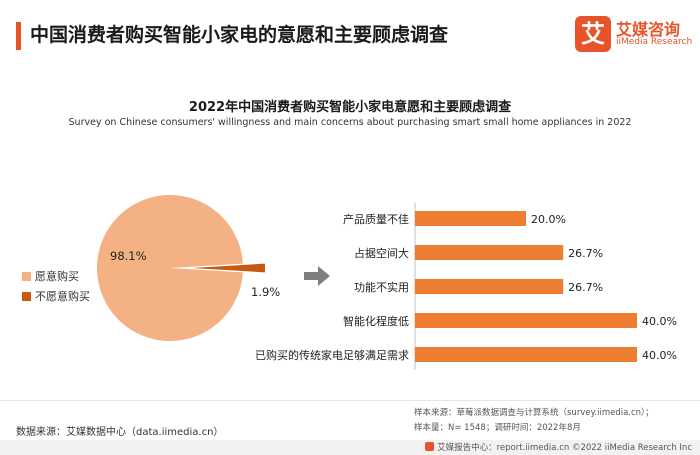 The image size is (700, 455). Describe the element at coordinates (265, 292) in the screenshot. I see `pie-label-unwilling: 1.9%` at that location.